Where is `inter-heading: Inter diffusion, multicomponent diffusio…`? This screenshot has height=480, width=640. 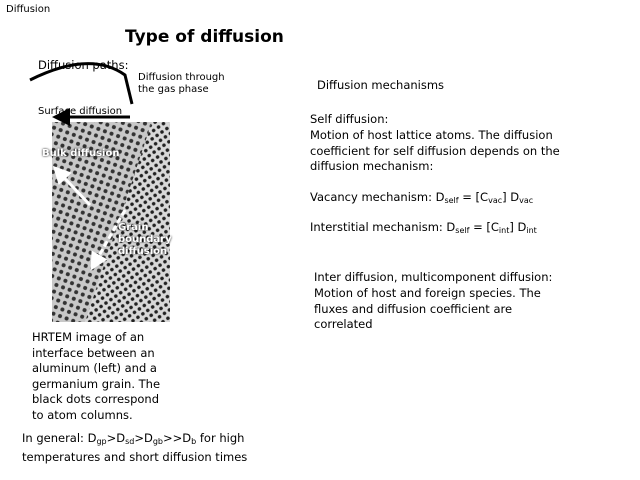
inter-heading: Inter diffusion, multicomponent diffusio… is located at coordinates (433, 277).